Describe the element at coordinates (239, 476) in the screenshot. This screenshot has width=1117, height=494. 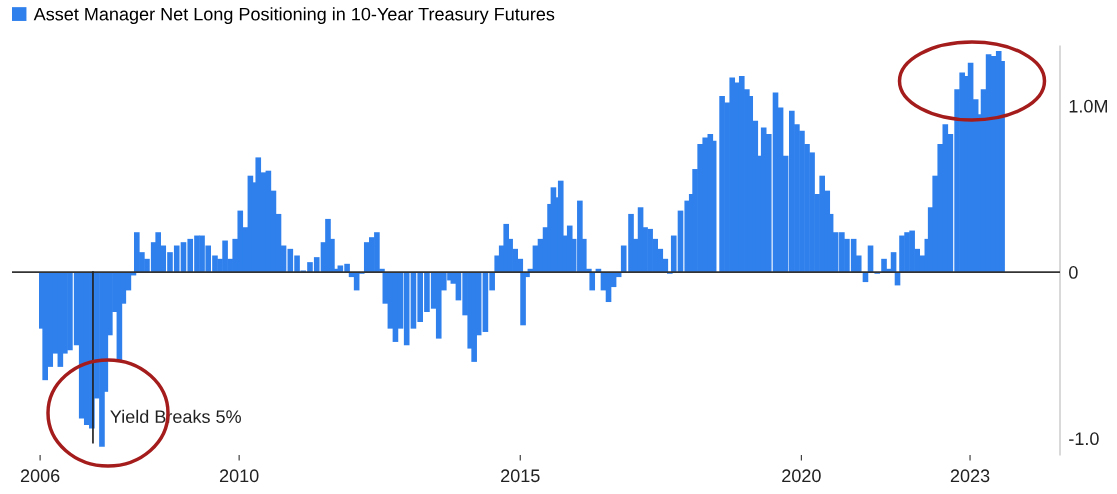
I see `x-tick-label: 2010` at that location.